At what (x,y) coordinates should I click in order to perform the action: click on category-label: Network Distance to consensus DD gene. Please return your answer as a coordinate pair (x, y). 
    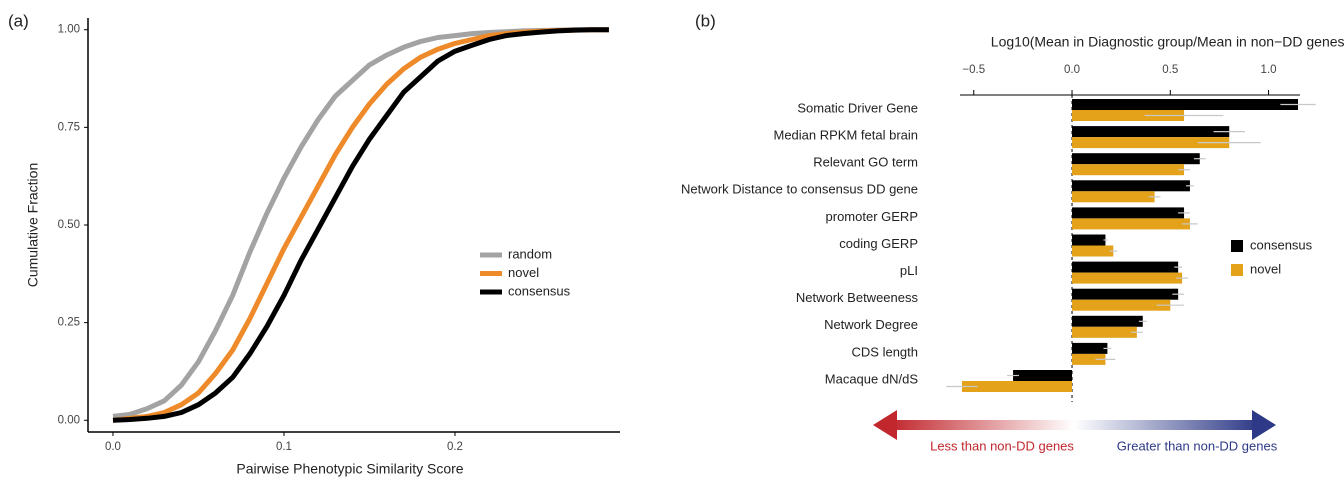
    Looking at the image, I should click on (799, 189).